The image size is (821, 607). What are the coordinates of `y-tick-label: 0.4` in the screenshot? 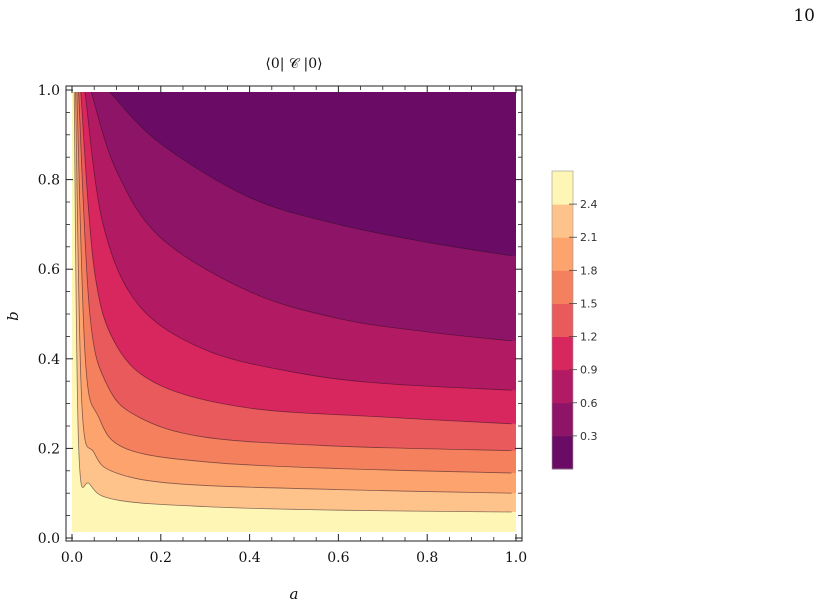 It's located at (49, 360).